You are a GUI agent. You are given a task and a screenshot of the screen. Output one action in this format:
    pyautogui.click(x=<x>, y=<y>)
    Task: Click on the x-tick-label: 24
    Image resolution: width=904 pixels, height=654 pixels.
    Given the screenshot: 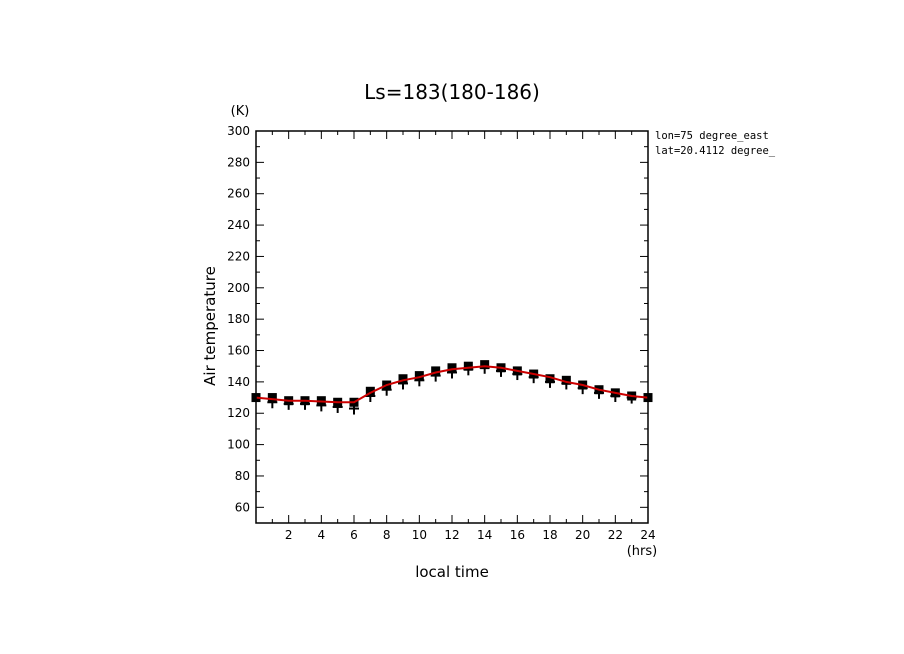 What is the action you would take?
    pyautogui.click(x=647, y=535)
    